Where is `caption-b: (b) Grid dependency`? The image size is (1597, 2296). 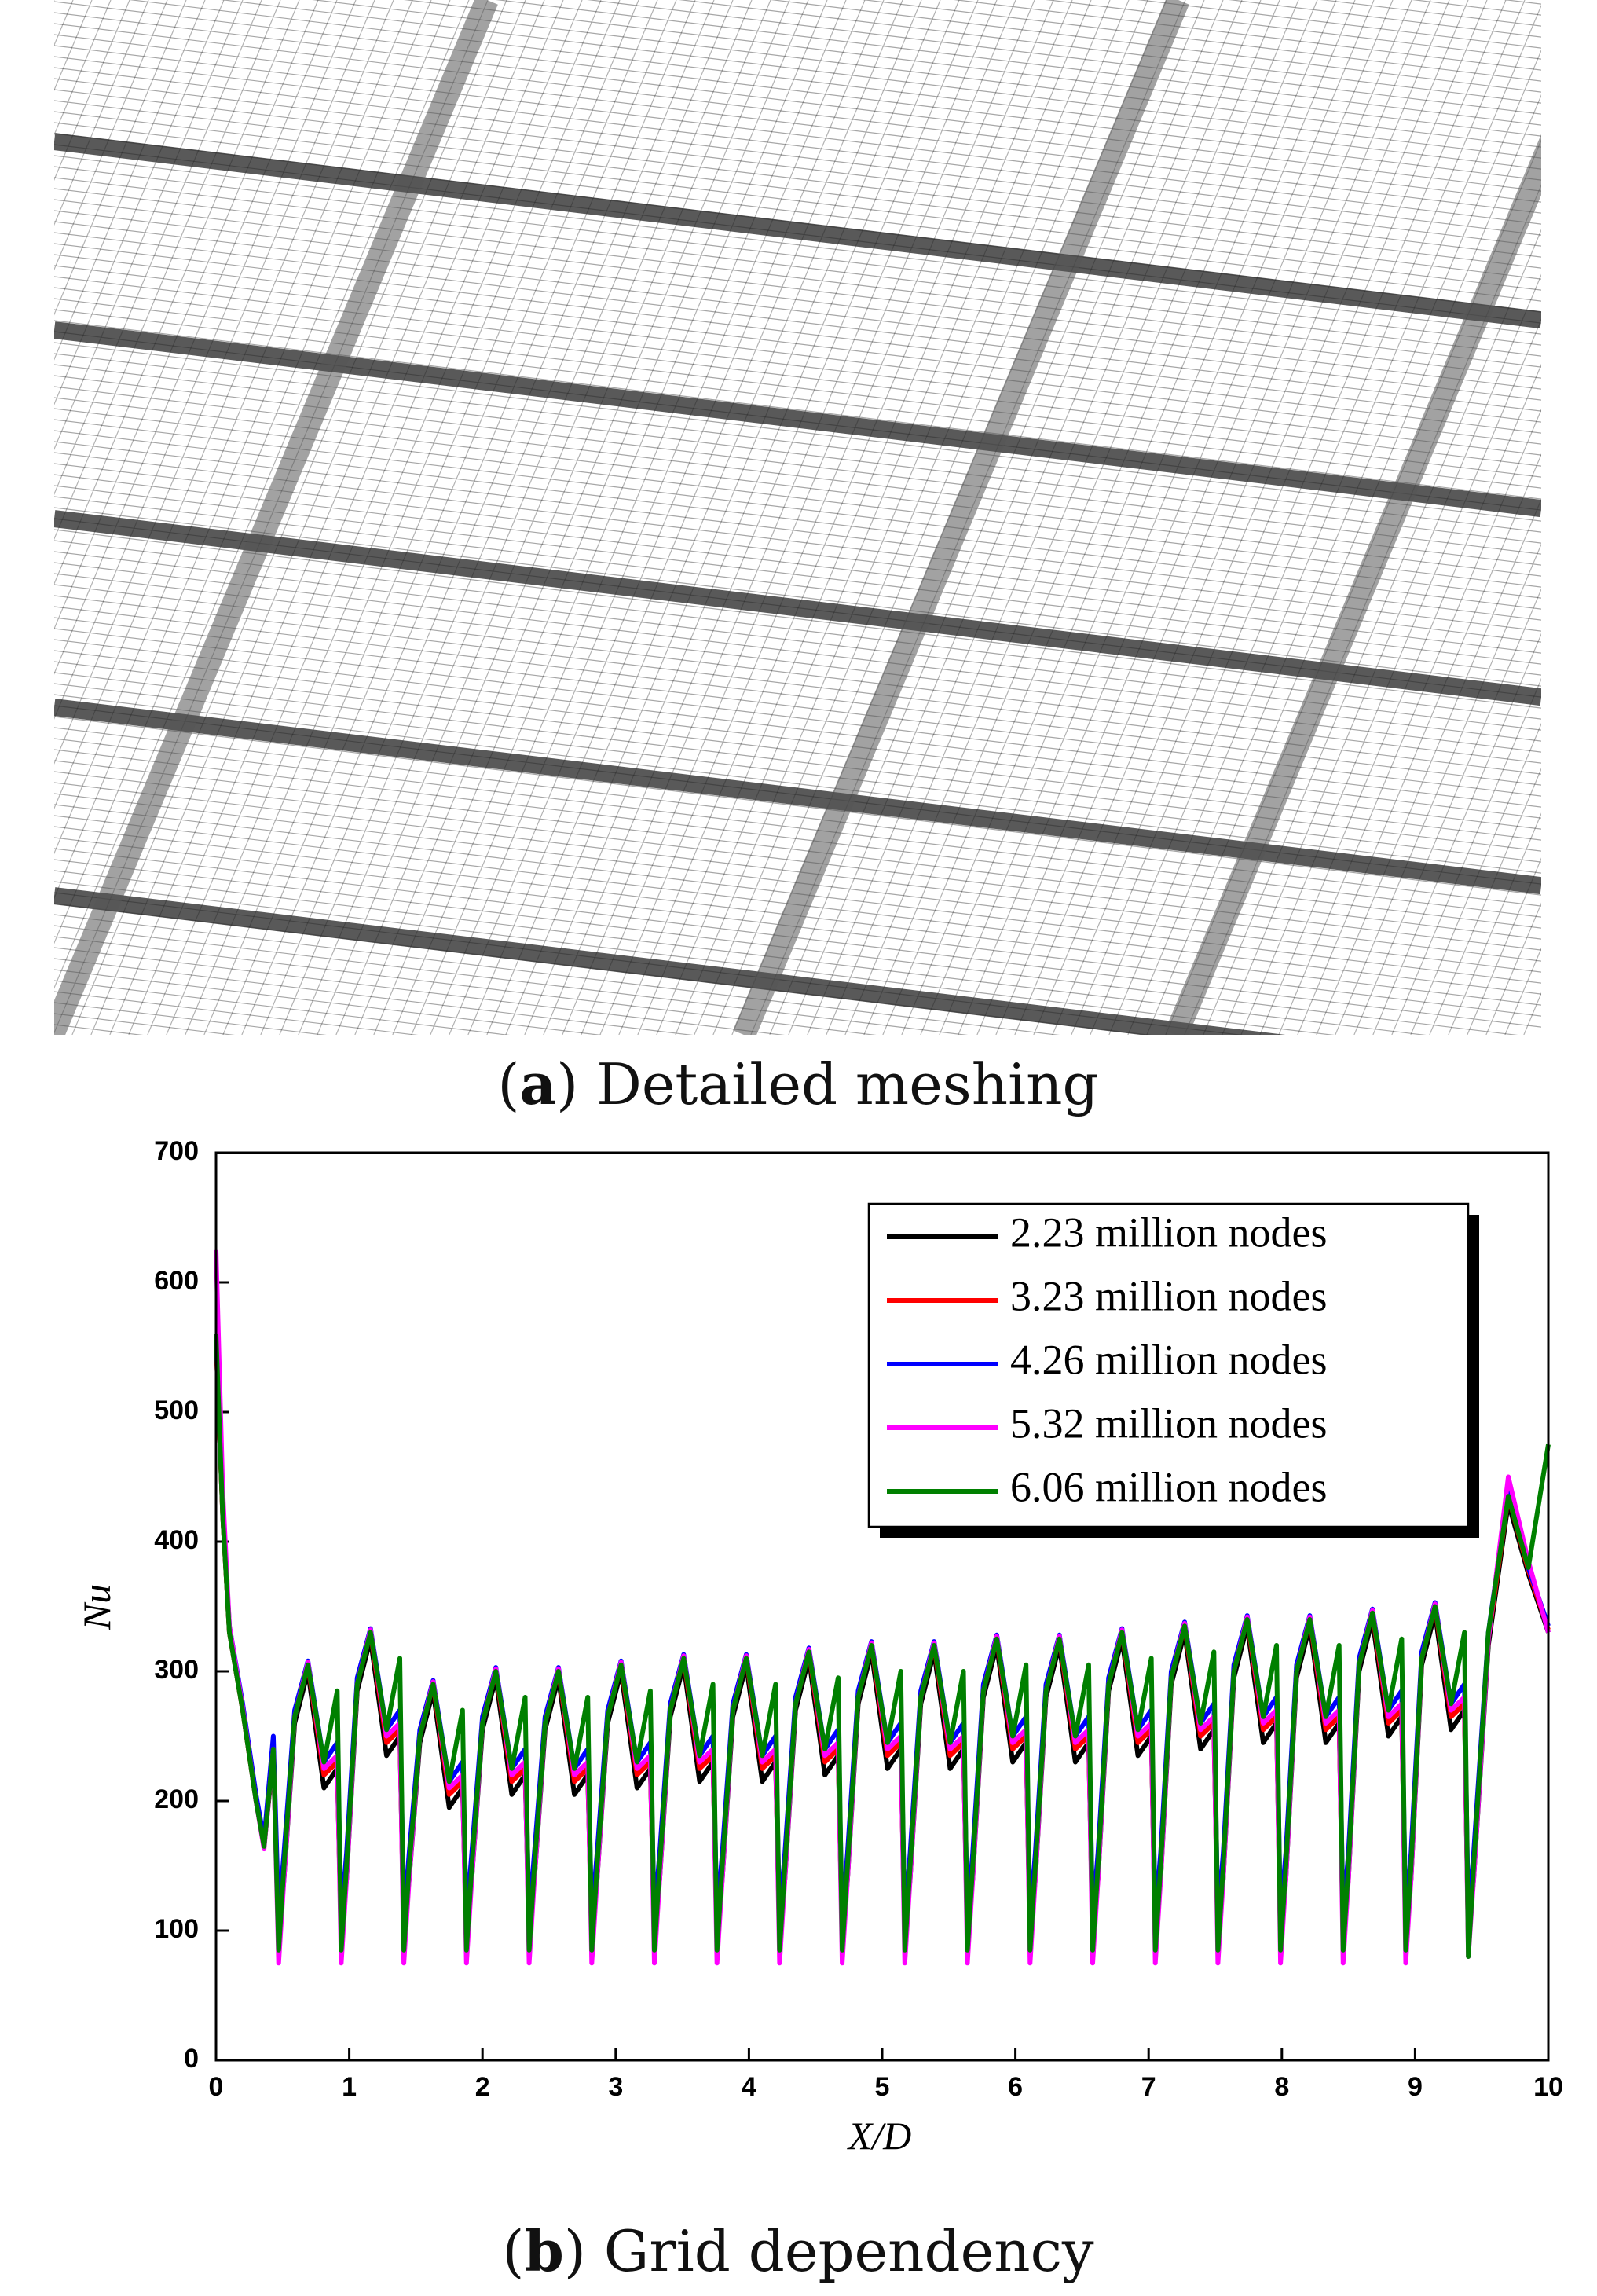 caption-b: (b) Grid dependency is located at coordinates (798, 2250).